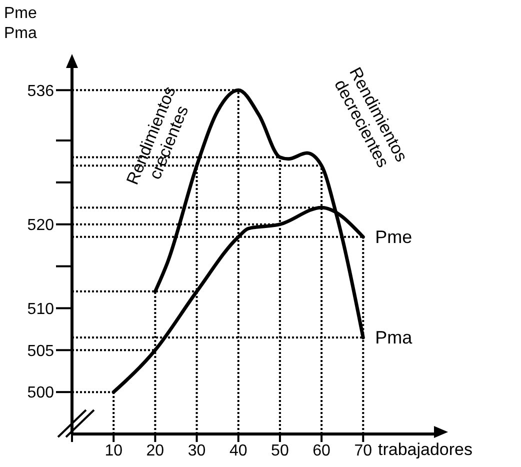 Image resolution: width=521 pixels, height=467 pixels. What do you see at coordinates (40, 351) in the screenshot?
I see `y-tick-label: 505` at bounding box center [40, 351].